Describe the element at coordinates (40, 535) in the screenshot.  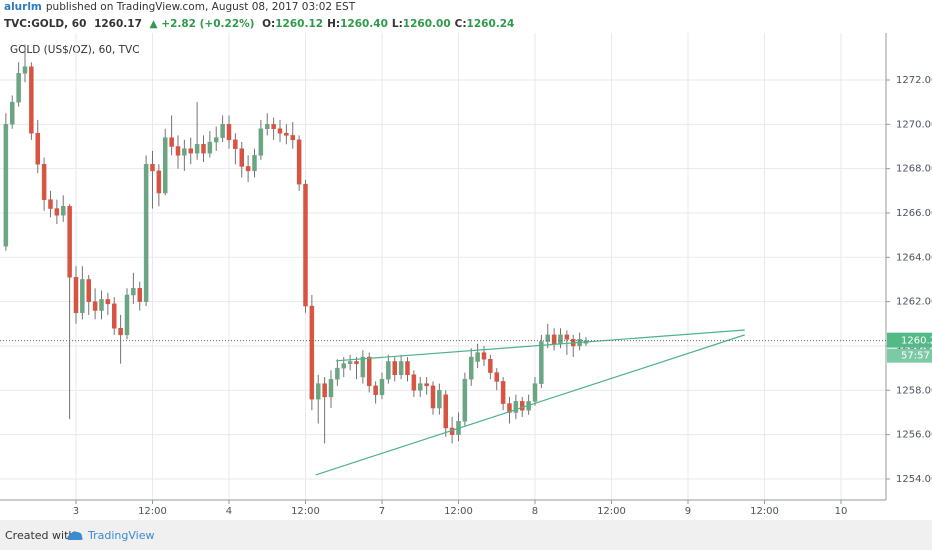
I see `created: Created with` at that location.